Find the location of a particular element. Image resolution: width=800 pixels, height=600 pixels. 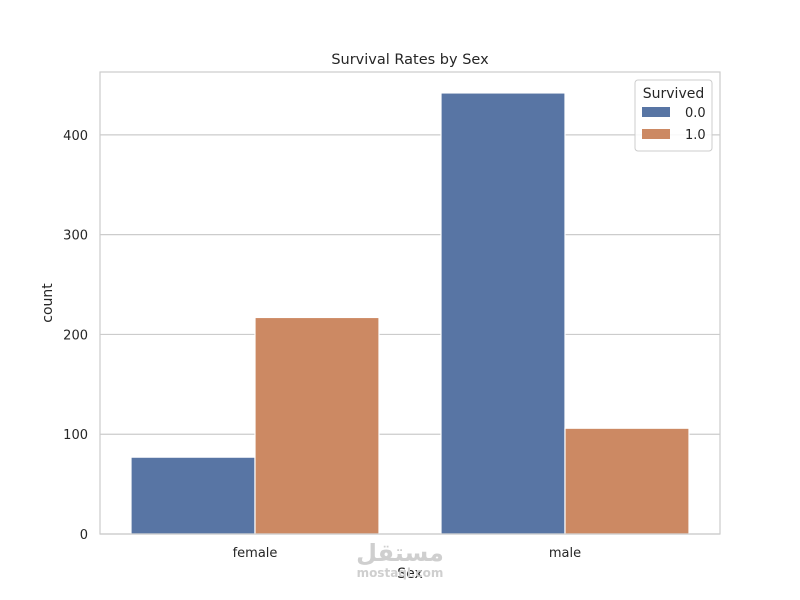

y-axis-label: count is located at coordinates (48, 303).